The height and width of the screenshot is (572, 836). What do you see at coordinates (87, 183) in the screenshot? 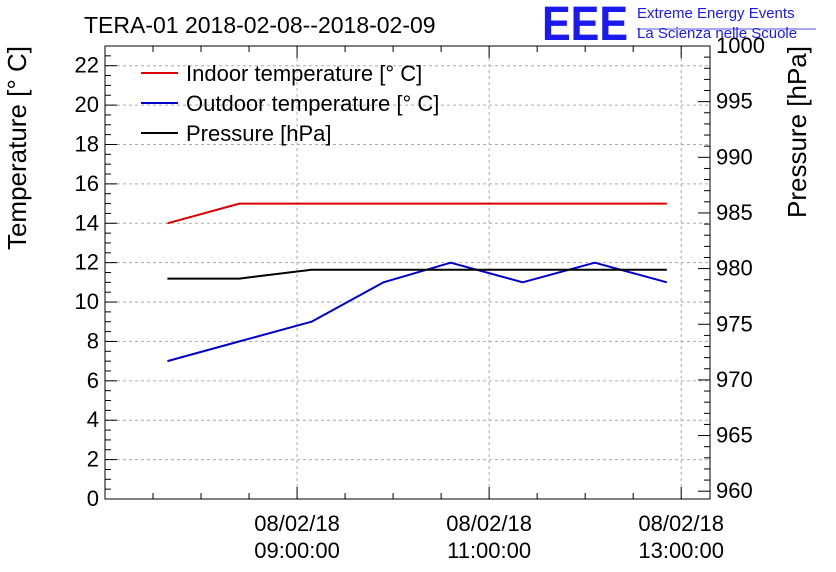
I see `y-tick-label: 16` at bounding box center [87, 183].